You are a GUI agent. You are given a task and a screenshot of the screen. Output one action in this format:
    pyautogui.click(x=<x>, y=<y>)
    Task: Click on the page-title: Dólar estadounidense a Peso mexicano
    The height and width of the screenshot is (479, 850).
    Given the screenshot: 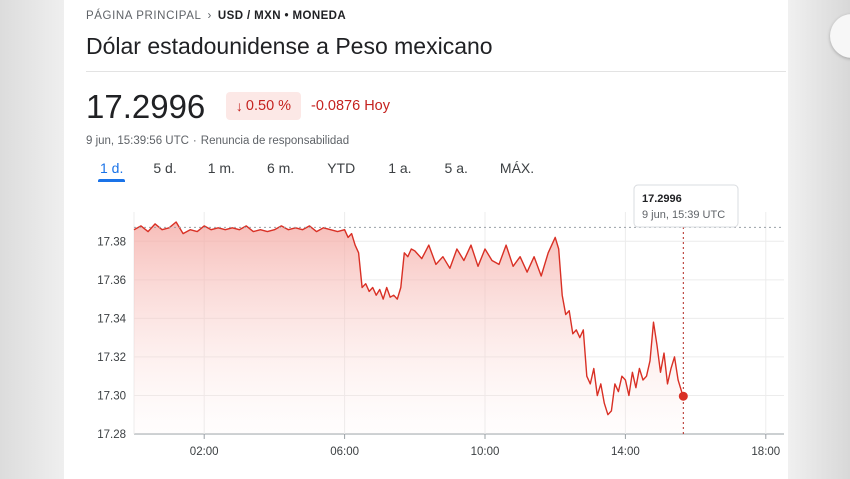 What is the action you would take?
    pyautogui.click(x=289, y=46)
    